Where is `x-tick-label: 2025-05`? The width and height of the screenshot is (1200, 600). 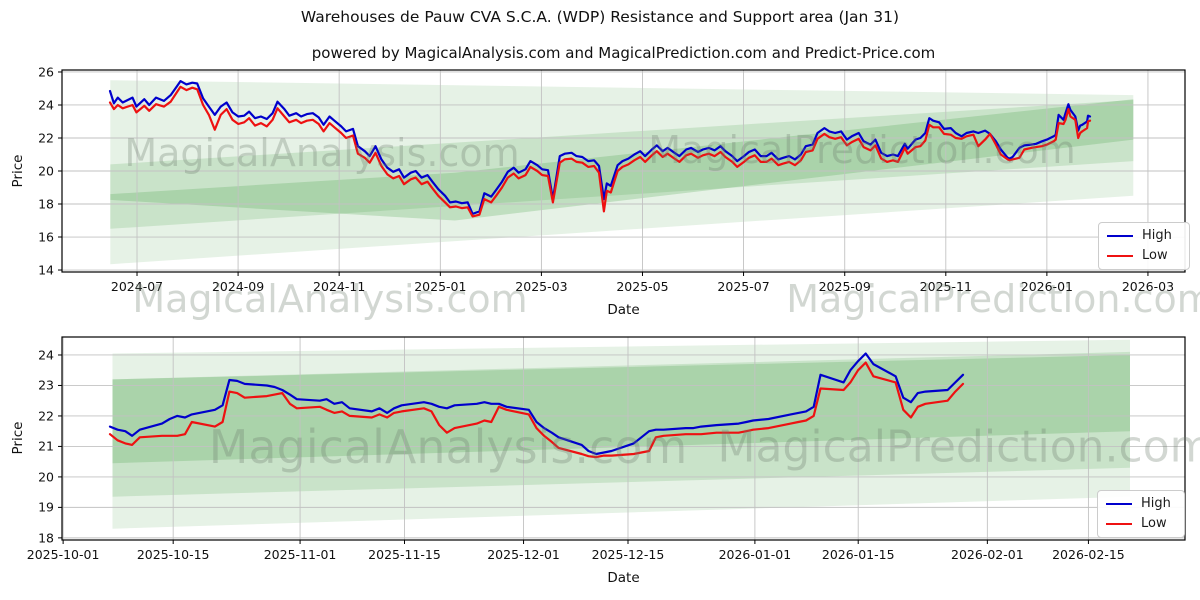
x-tick-label: 2025-05 is located at coordinates (642, 286).